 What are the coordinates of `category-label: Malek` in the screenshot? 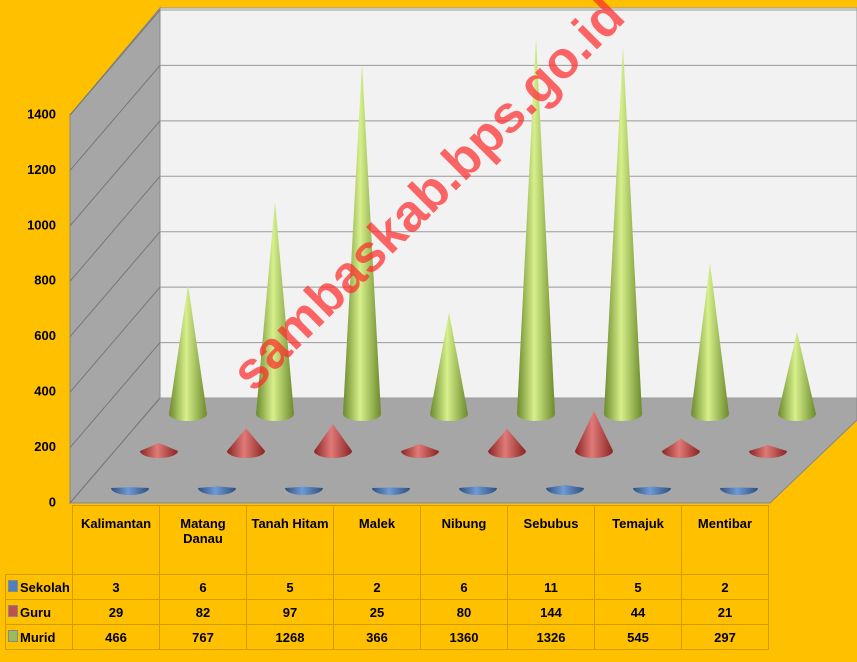 It's located at (377, 540).